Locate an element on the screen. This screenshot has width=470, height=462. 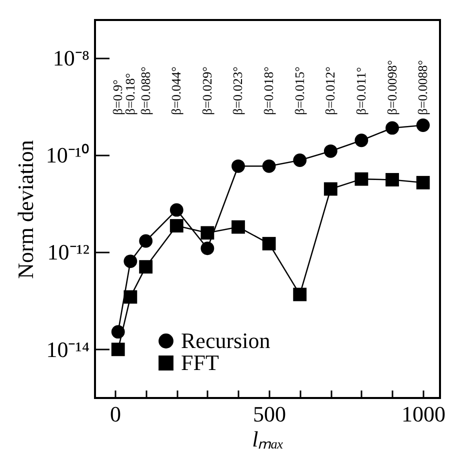
annotation: β=0.018° is located at coordinates (268, 90).